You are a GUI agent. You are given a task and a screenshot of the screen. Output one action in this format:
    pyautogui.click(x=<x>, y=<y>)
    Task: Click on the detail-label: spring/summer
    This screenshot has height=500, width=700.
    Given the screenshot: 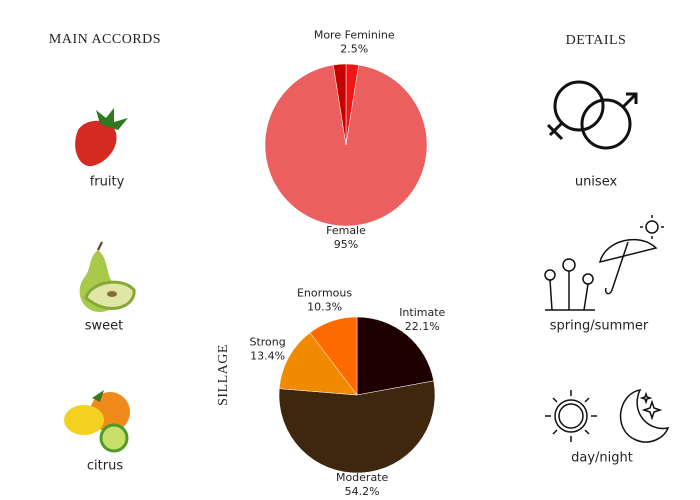 What is the action you would take?
    pyautogui.click(x=599, y=326)
    